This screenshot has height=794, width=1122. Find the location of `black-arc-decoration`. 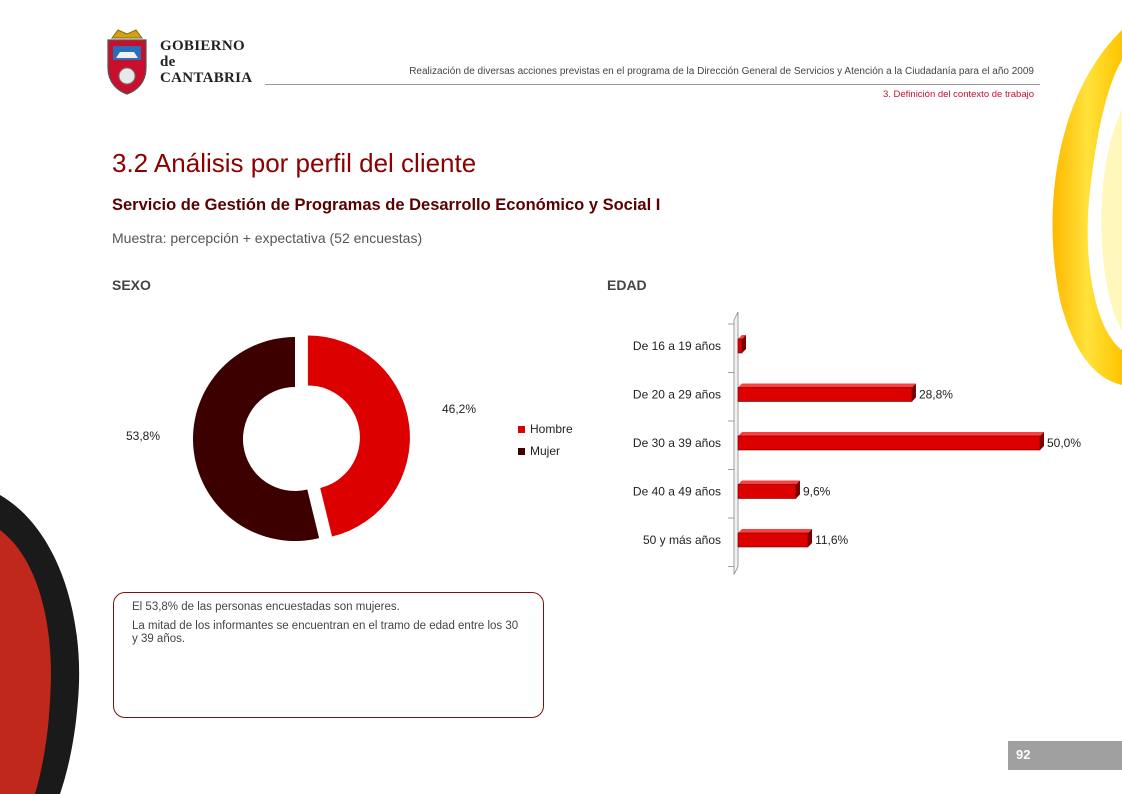

black-arc-decoration is located at coordinates (40, 644).